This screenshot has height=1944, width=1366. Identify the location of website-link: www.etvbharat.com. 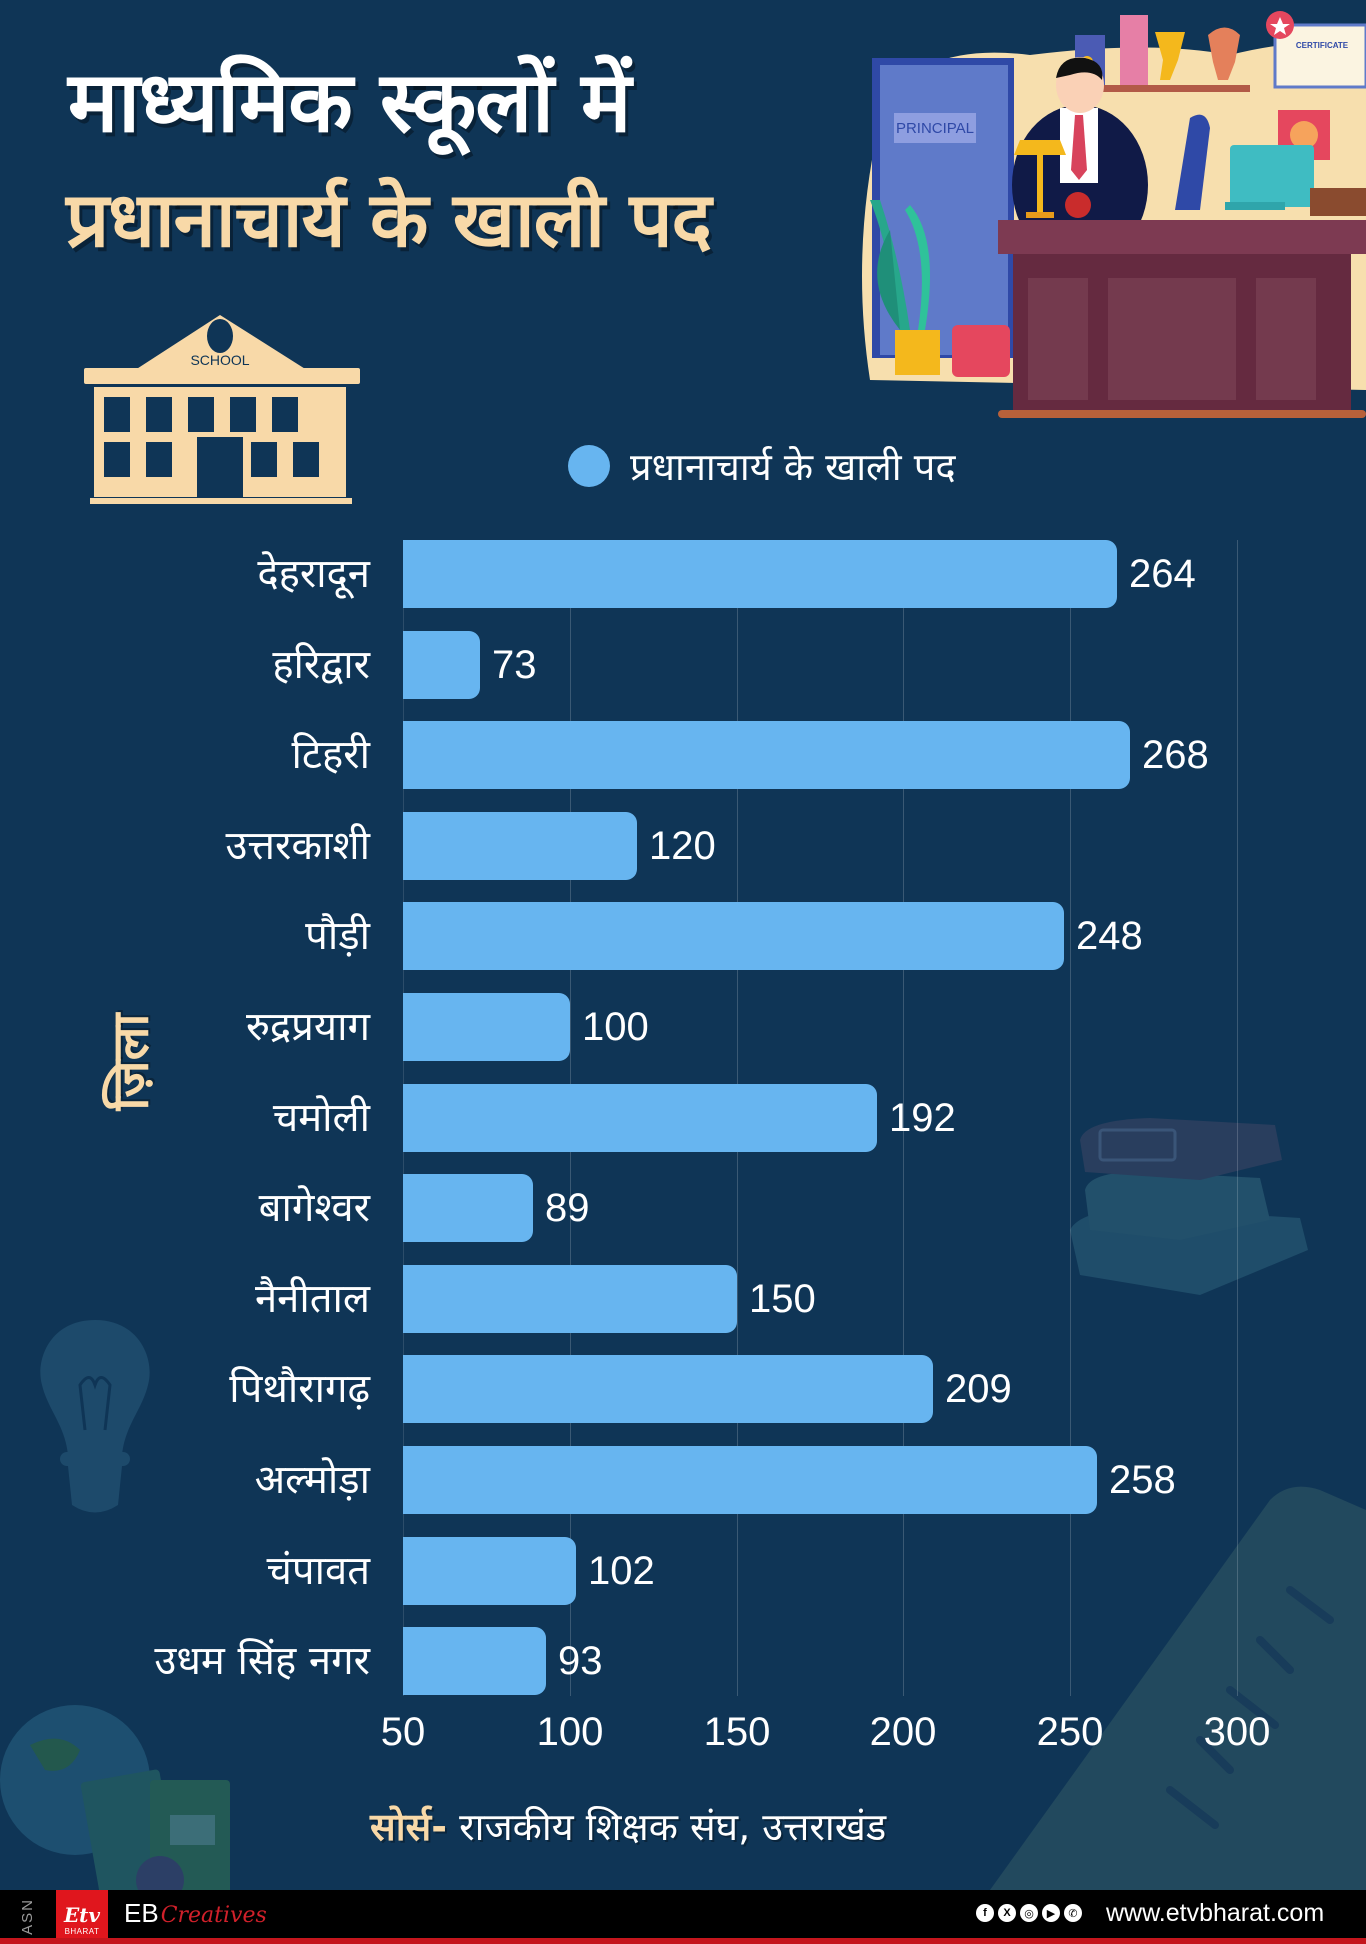
(1215, 1913).